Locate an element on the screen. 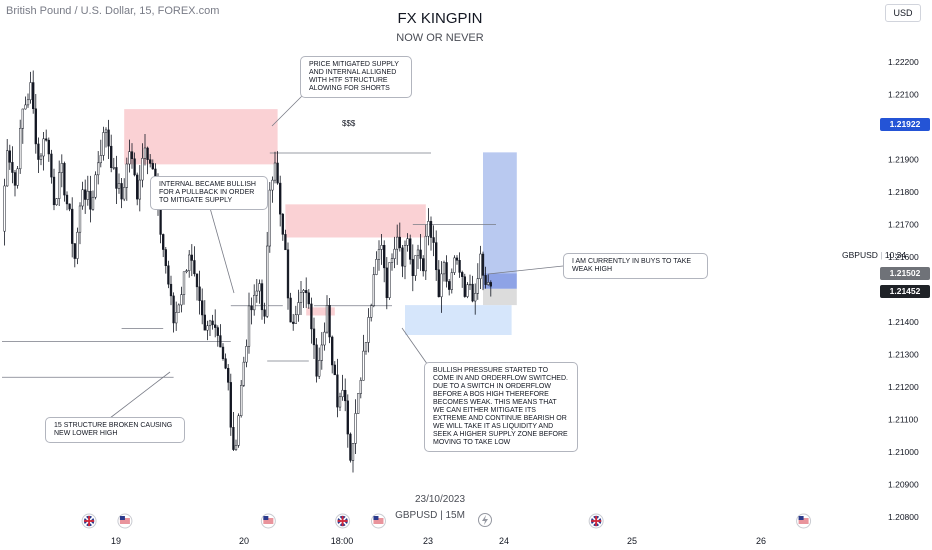 This screenshot has width=932, height=550. x-tick-label-6: 26 is located at coordinates (761, 541).